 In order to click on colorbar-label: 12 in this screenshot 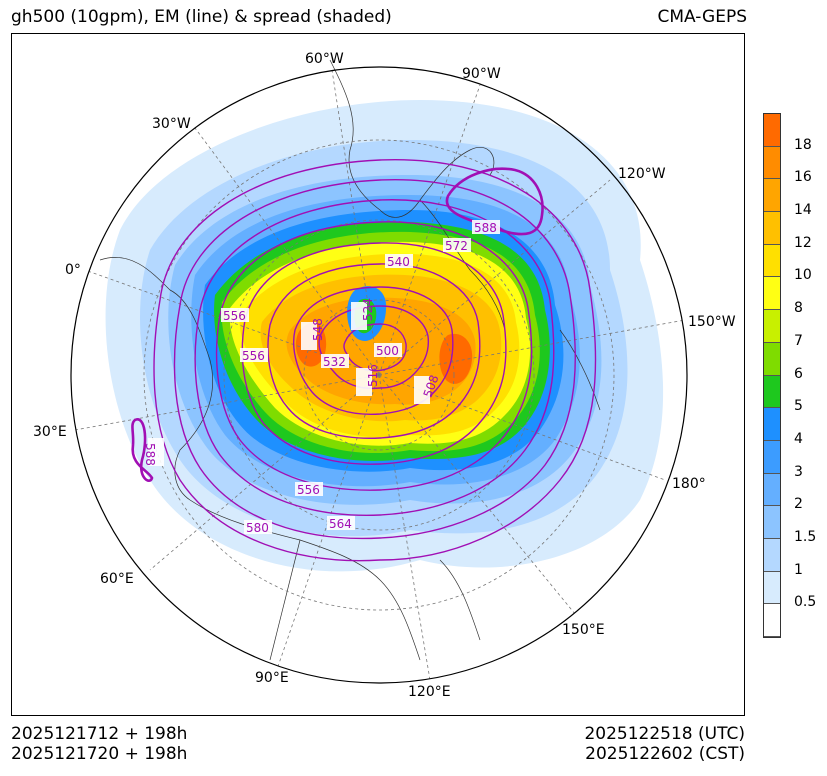, I will do `click(803, 242)`.